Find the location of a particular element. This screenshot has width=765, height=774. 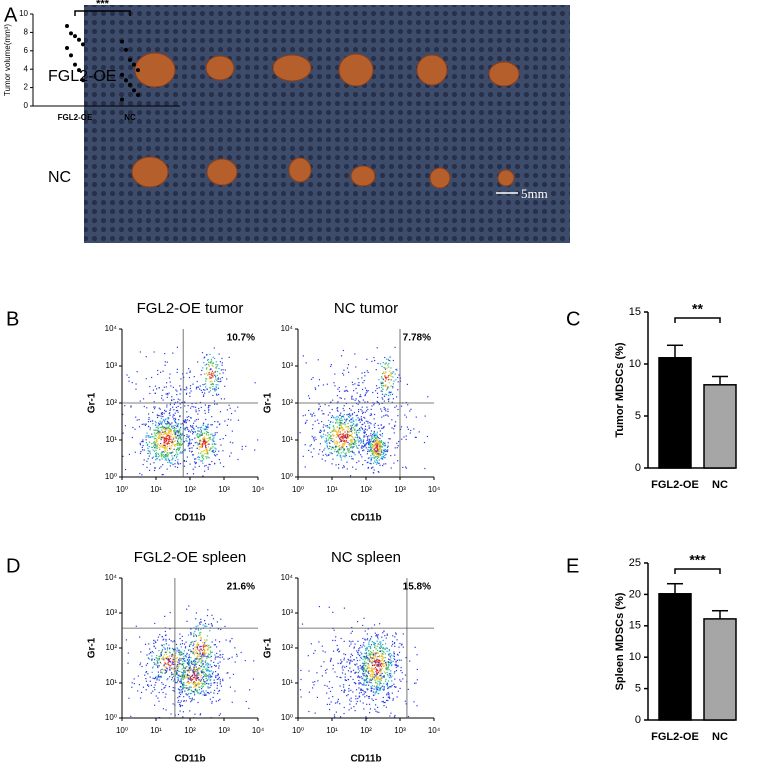

y-tick-label: 10 is located at coordinates (635, 657).